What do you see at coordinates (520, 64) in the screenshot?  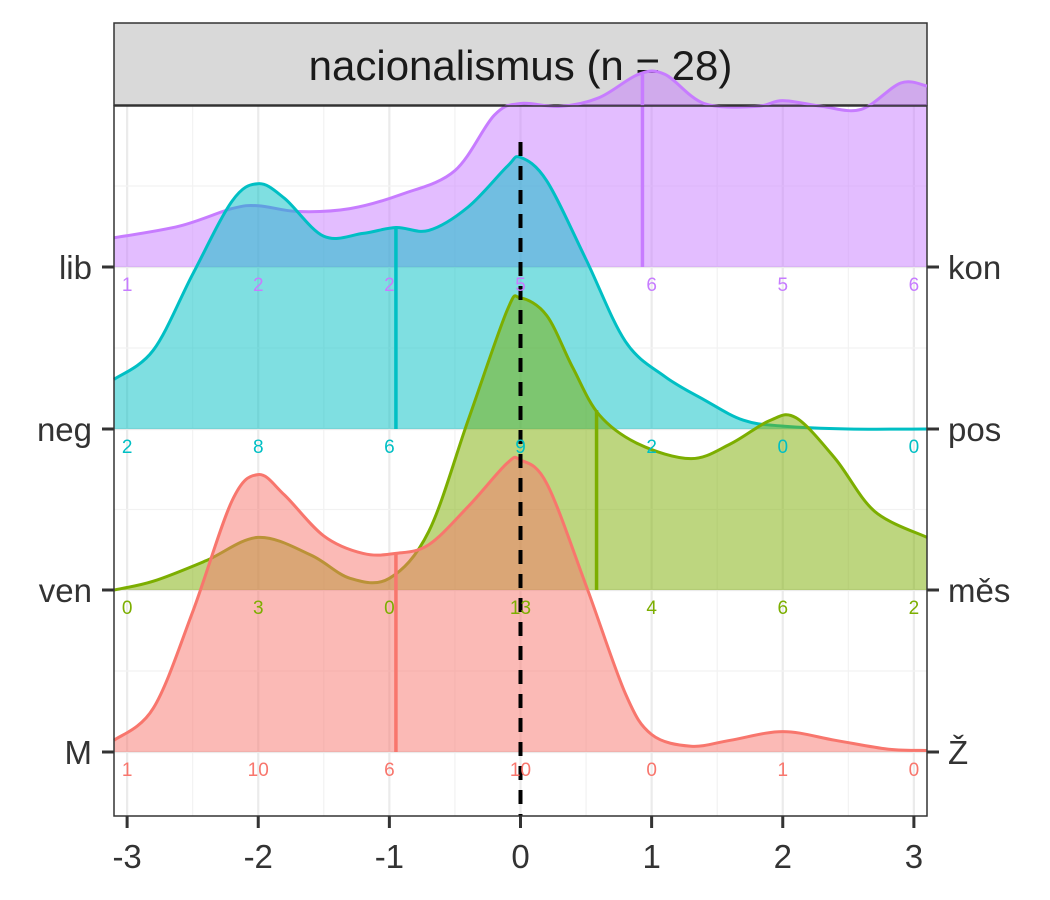 I see `strip-header-background` at bounding box center [520, 64].